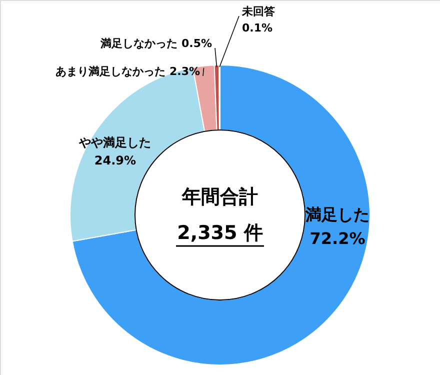 The image size is (440, 375). Describe the element at coordinates (219, 197) in the screenshot. I see `text: 年間合計` at that location.